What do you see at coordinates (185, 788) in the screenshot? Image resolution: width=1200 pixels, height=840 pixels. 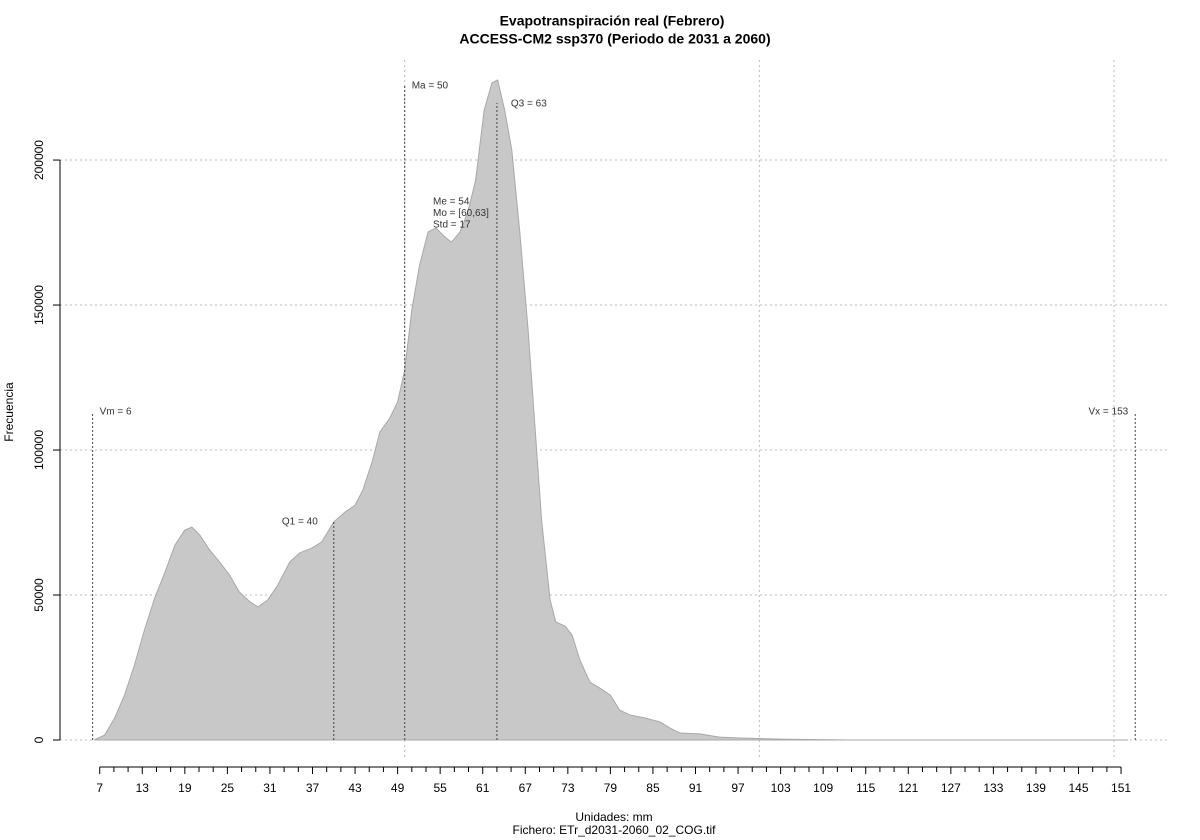 I see `x-tick-label: 19` at bounding box center [185, 788].